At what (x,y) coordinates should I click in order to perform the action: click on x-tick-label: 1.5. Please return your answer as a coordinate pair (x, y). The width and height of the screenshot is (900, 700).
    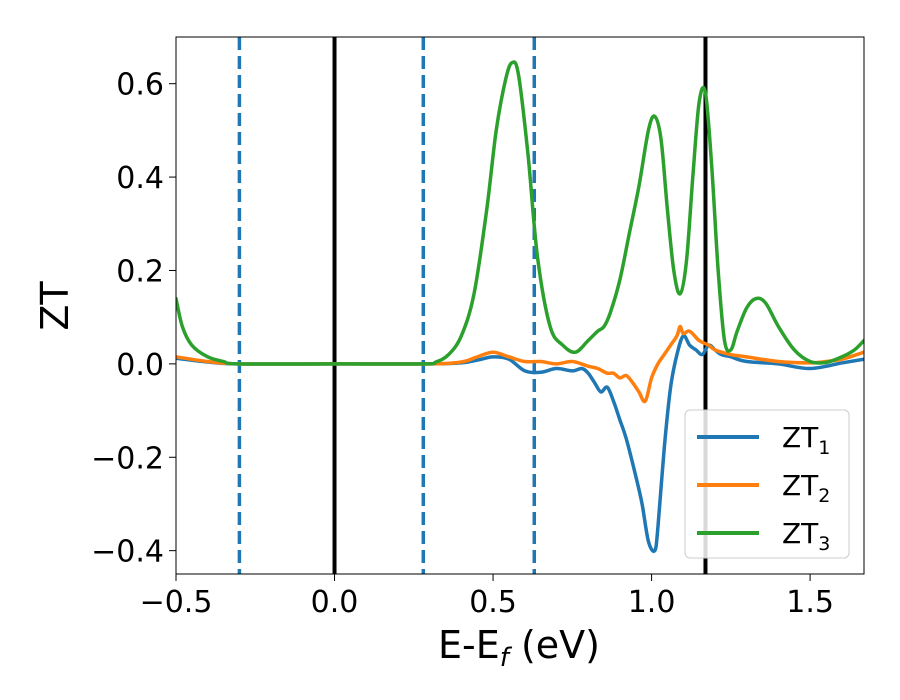
    Looking at the image, I should click on (810, 602).